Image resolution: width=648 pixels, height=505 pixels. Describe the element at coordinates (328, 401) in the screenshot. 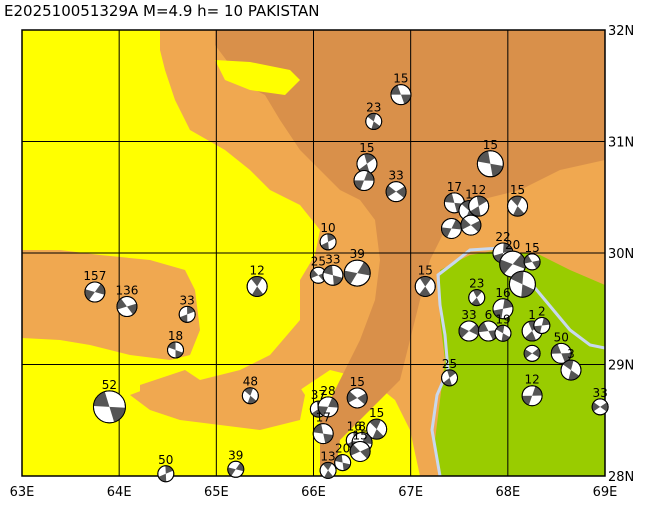

I see `focal-mechanism-beachball: 28` at that location.